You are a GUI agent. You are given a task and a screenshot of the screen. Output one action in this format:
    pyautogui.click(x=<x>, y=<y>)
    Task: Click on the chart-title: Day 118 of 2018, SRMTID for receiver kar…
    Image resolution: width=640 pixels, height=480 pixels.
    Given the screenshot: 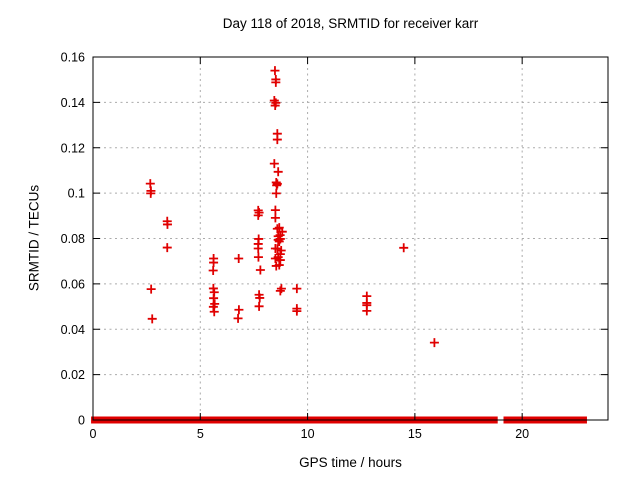 What is the action you would take?
    pyautogui.click(x=350, y=23)
    